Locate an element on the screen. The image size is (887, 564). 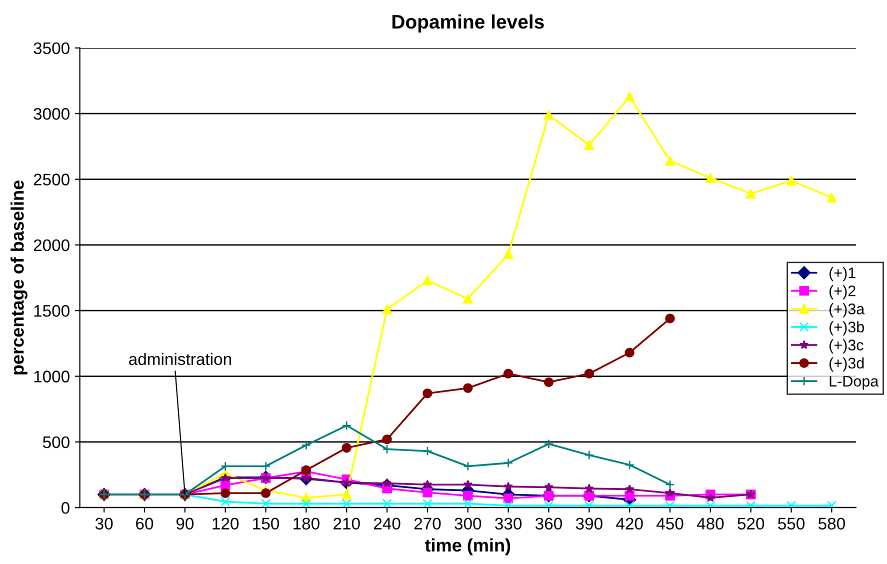
y-tick-label: 3500 is located at coordinates (52, 48).